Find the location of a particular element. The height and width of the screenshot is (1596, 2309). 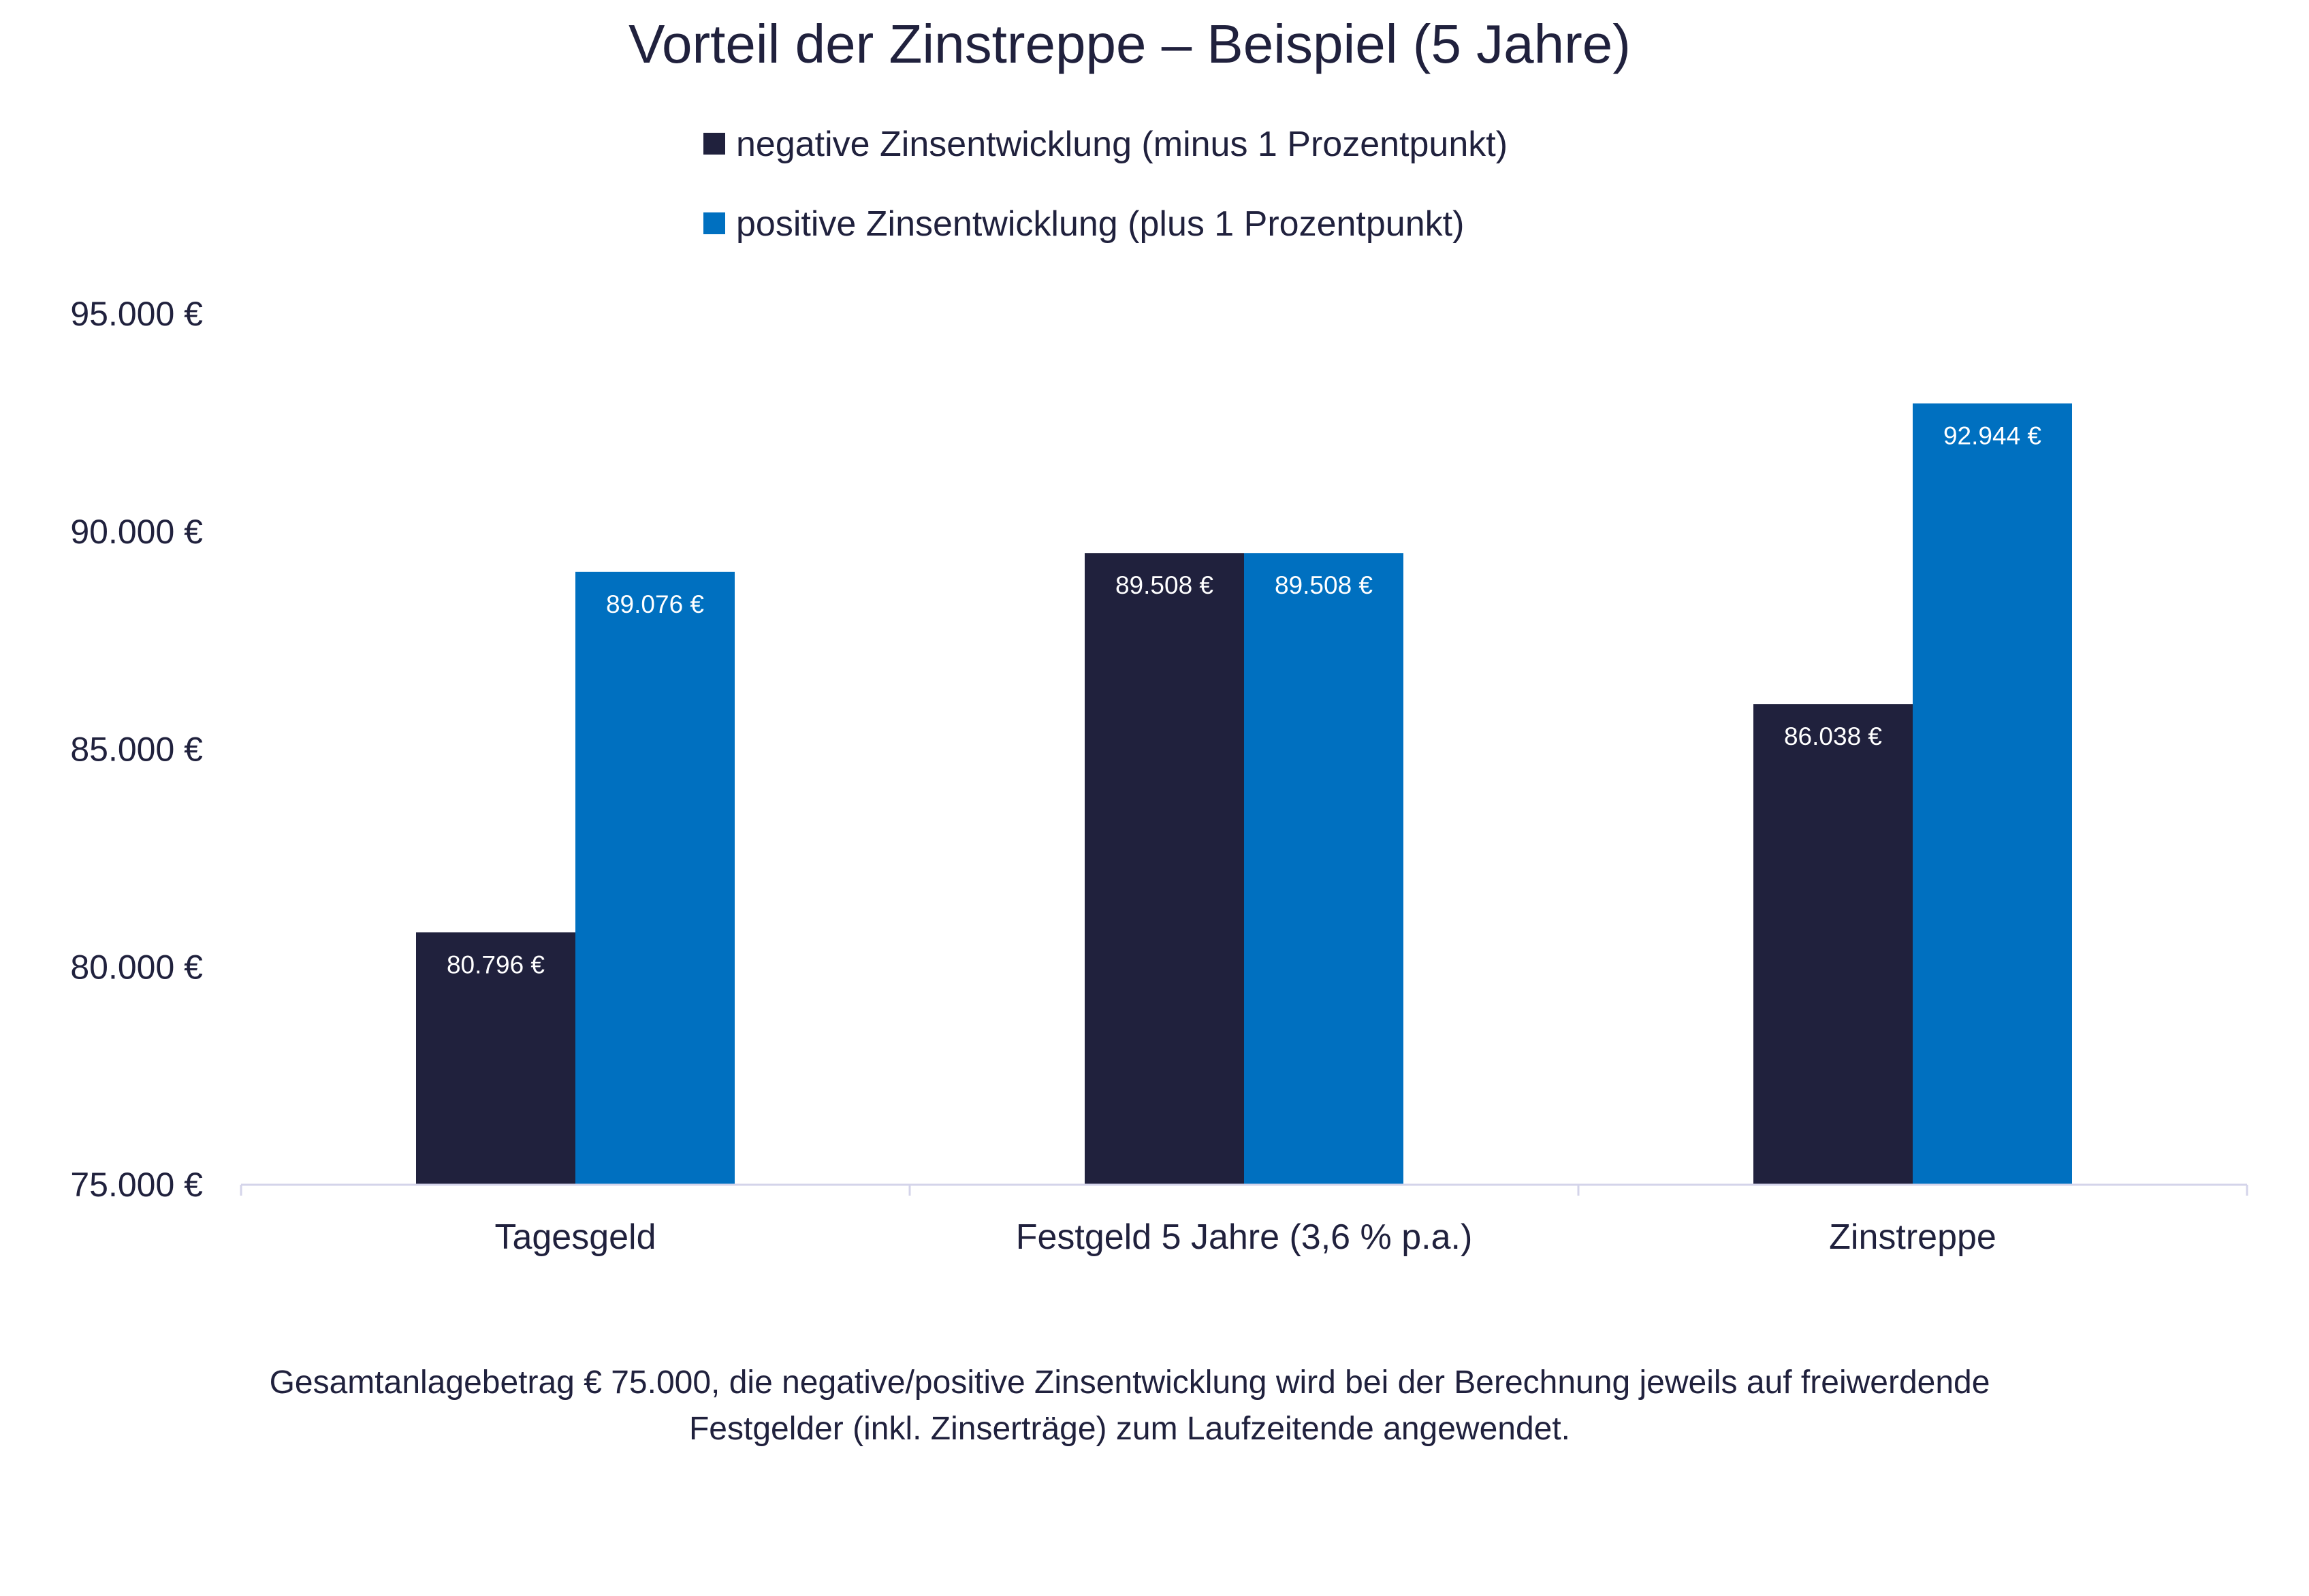

x-tick-label: Festgeld 5 Jahre (3,6 % p.a.) is located at coordinates (1244, 1237).